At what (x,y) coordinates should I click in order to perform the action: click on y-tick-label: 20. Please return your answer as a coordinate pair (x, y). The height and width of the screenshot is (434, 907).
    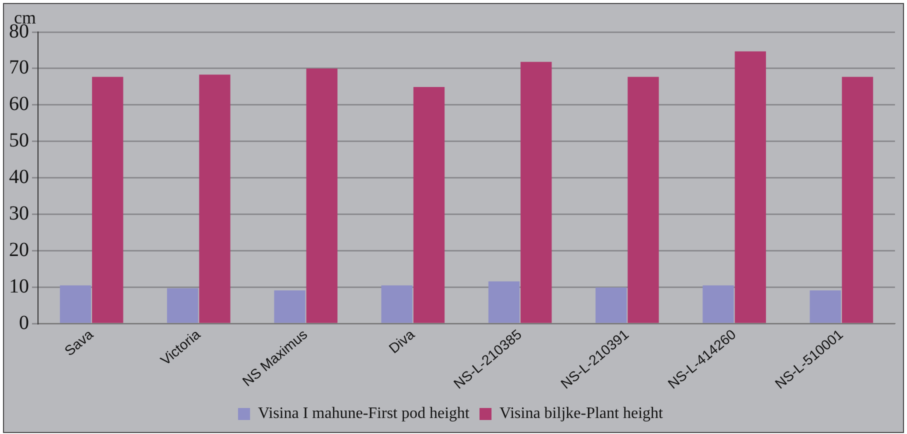
    Looking at the image, I should click on (19, 249).